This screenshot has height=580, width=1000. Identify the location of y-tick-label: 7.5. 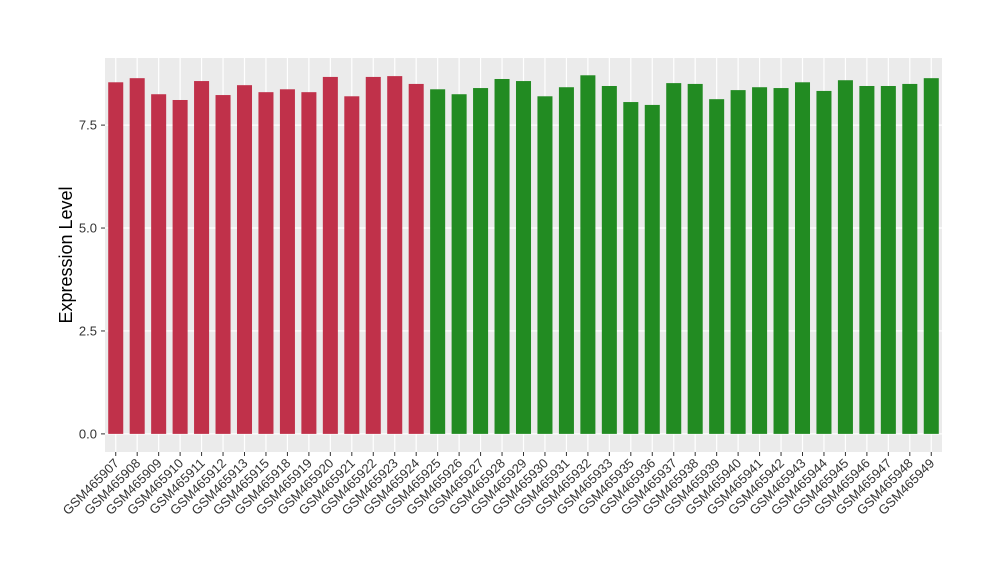
(88, 125).